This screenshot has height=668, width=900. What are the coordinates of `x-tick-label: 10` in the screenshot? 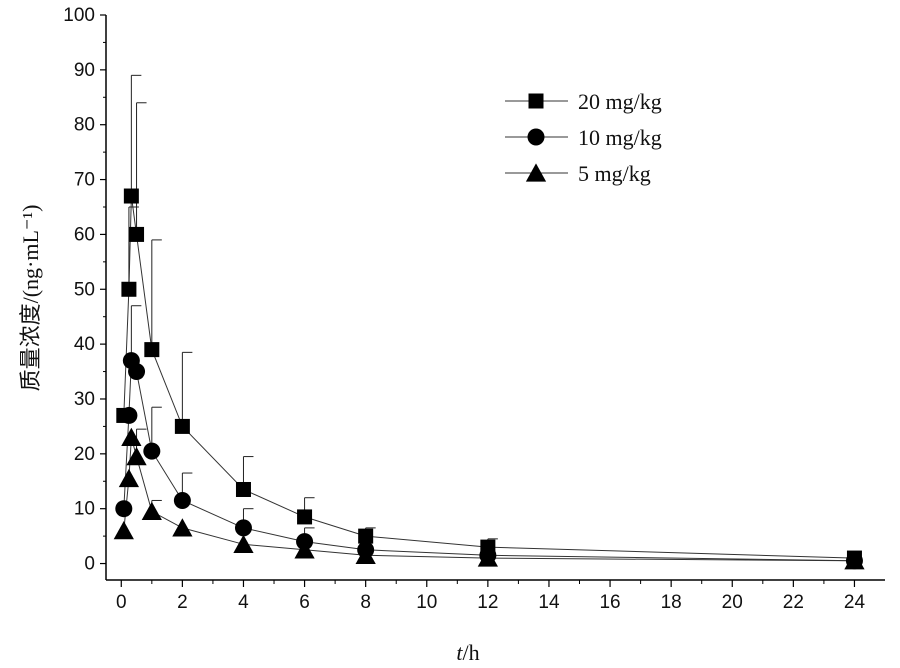 It's located at (426, 602).